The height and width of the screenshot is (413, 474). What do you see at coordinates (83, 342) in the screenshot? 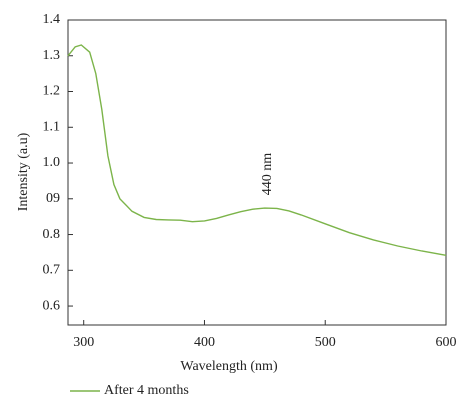
I see `x-tick-label: 300` at bounding box center [83, 342].